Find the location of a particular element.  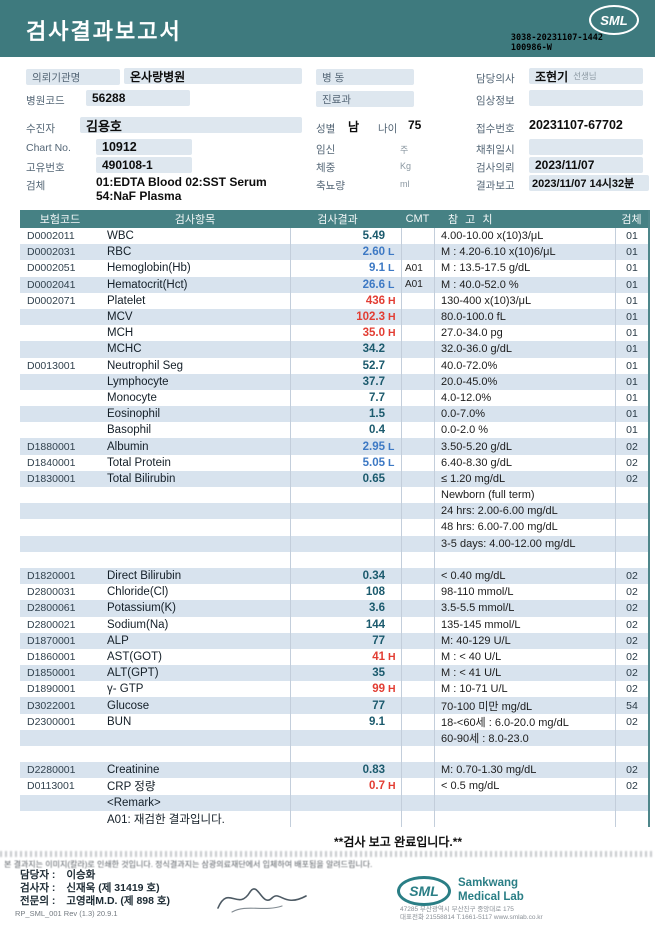

table-row: D0113001 CRP 정량 0.7 H < 0.5 mg/dL 02 is located at coordinates (334, 786).